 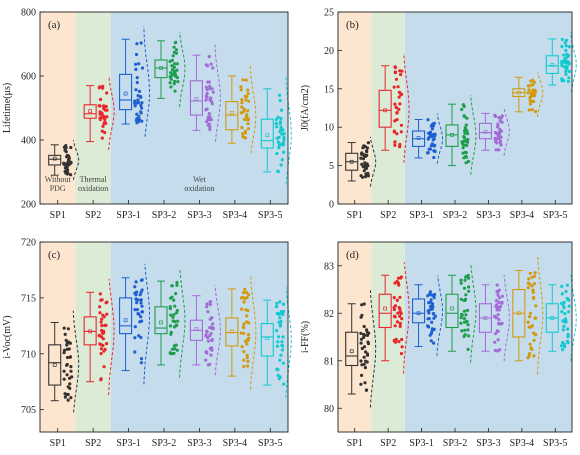 I want to click on box-SP1, so click(x=361, y=349).